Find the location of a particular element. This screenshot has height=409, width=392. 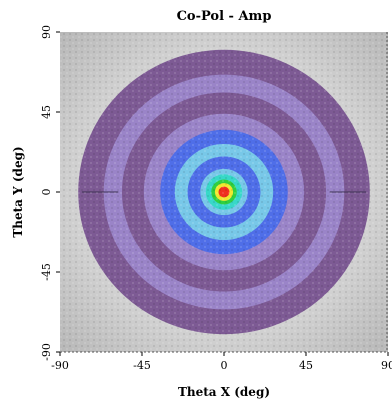

x-tick-label-1: -45 is located at coordinates (142, 365).